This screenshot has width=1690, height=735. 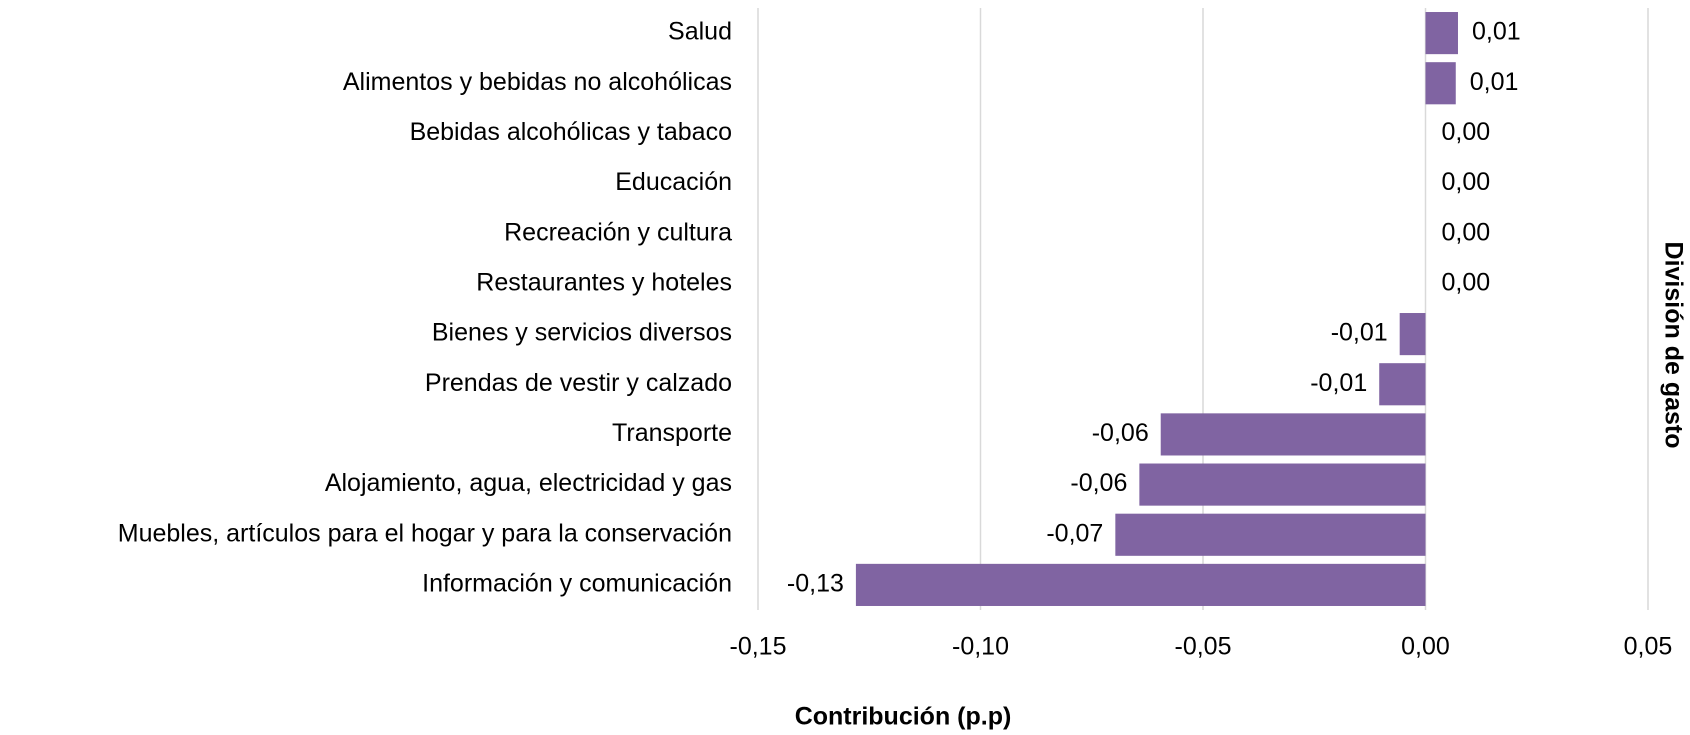 I want to click on y-tick-label: Bebidas alcohólicas y tabaco, so click(x=571, y=132).